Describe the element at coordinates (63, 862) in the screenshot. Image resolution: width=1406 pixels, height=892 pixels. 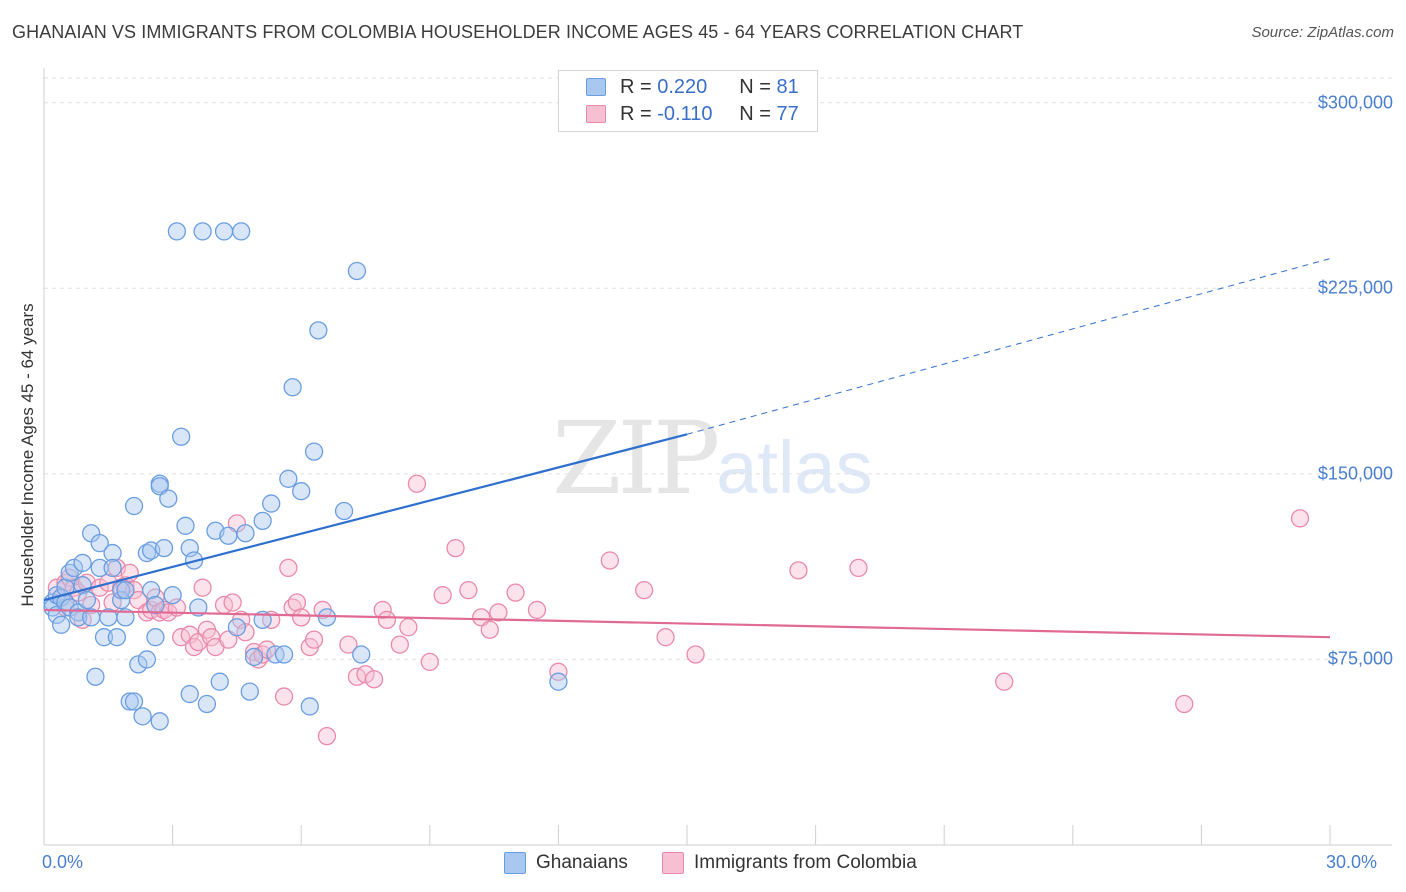
I see `x-tick-label-min: 0.0%` at that location.